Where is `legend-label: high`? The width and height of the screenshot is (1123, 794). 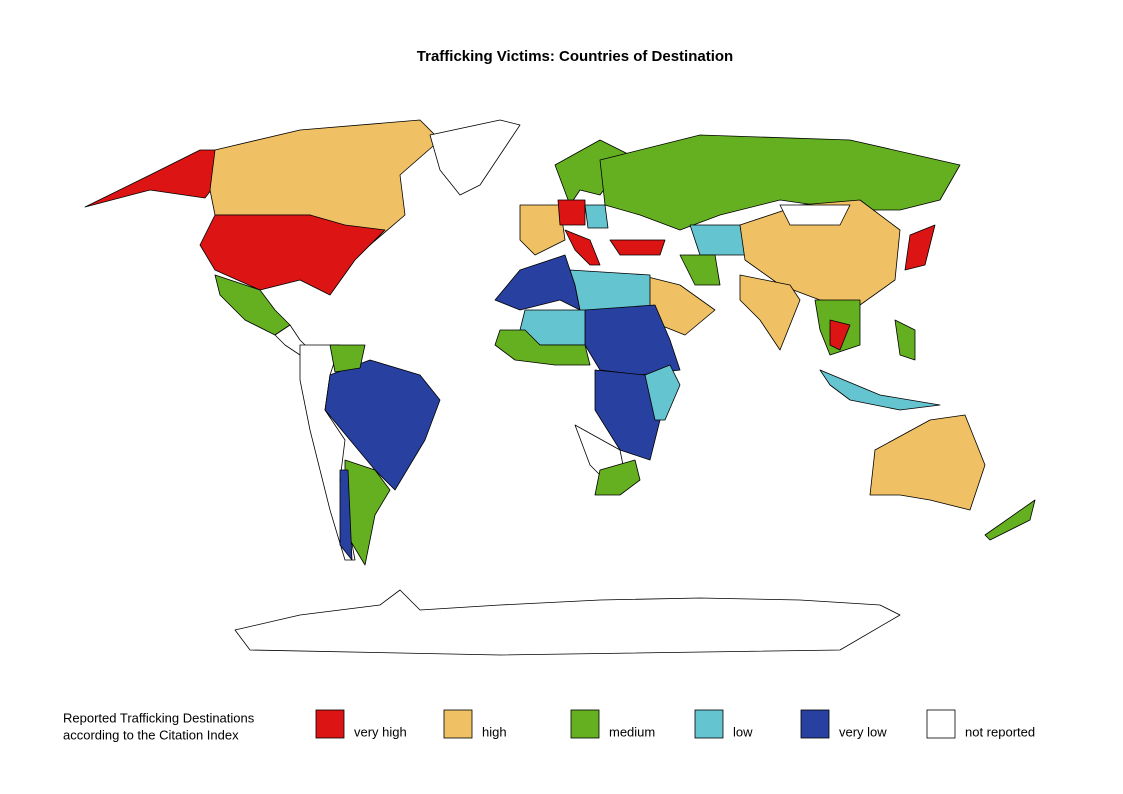
legend-label: high is located at coordinates (494, 731).